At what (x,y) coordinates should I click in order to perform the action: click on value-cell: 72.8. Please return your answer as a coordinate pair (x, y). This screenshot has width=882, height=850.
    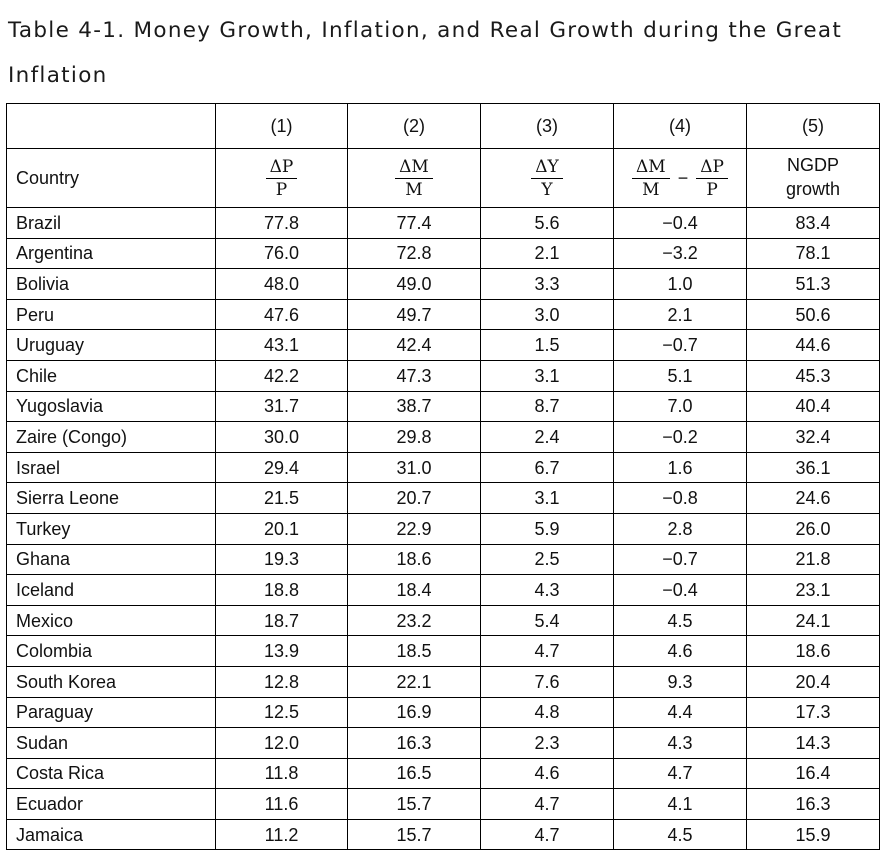
    Looking at the image, I should click on (414, 253).